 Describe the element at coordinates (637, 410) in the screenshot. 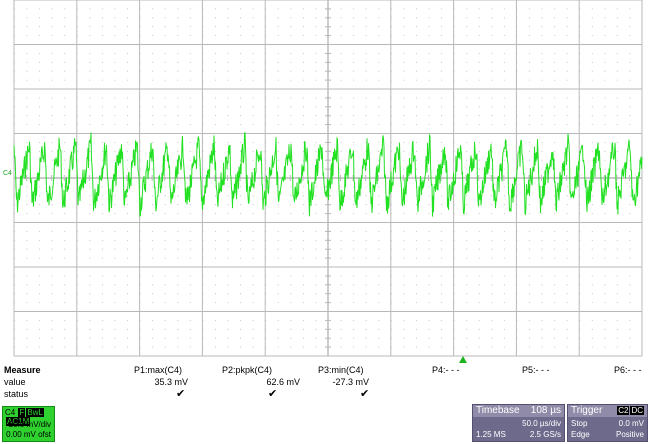

I see `trigger-coupling: DC` at that location.